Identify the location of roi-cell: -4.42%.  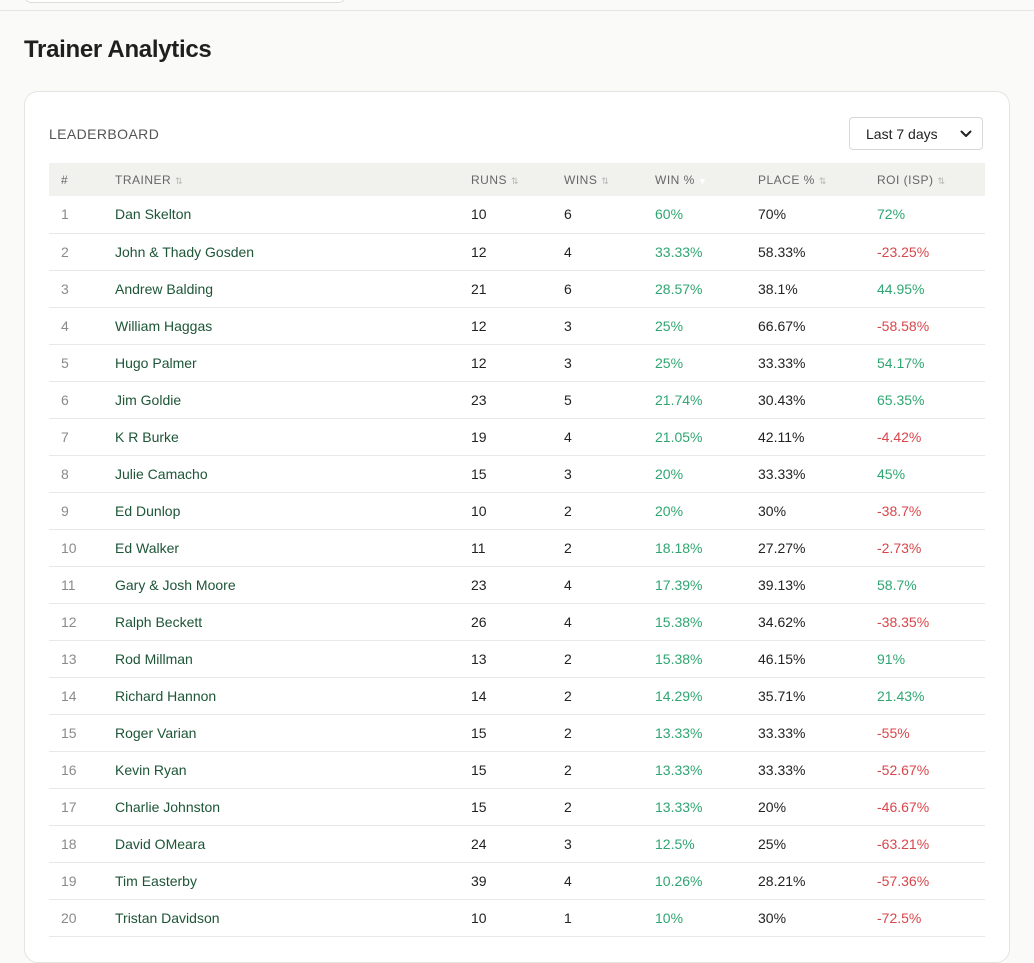
(899, 436).